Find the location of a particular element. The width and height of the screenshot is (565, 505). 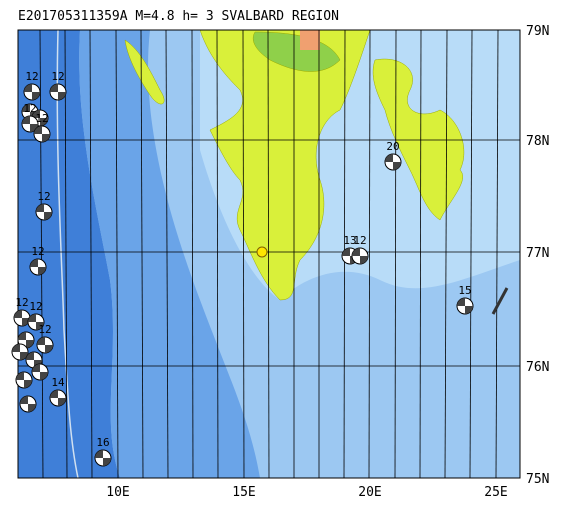

lat-label: 76N is located at coordinates (537, 367).